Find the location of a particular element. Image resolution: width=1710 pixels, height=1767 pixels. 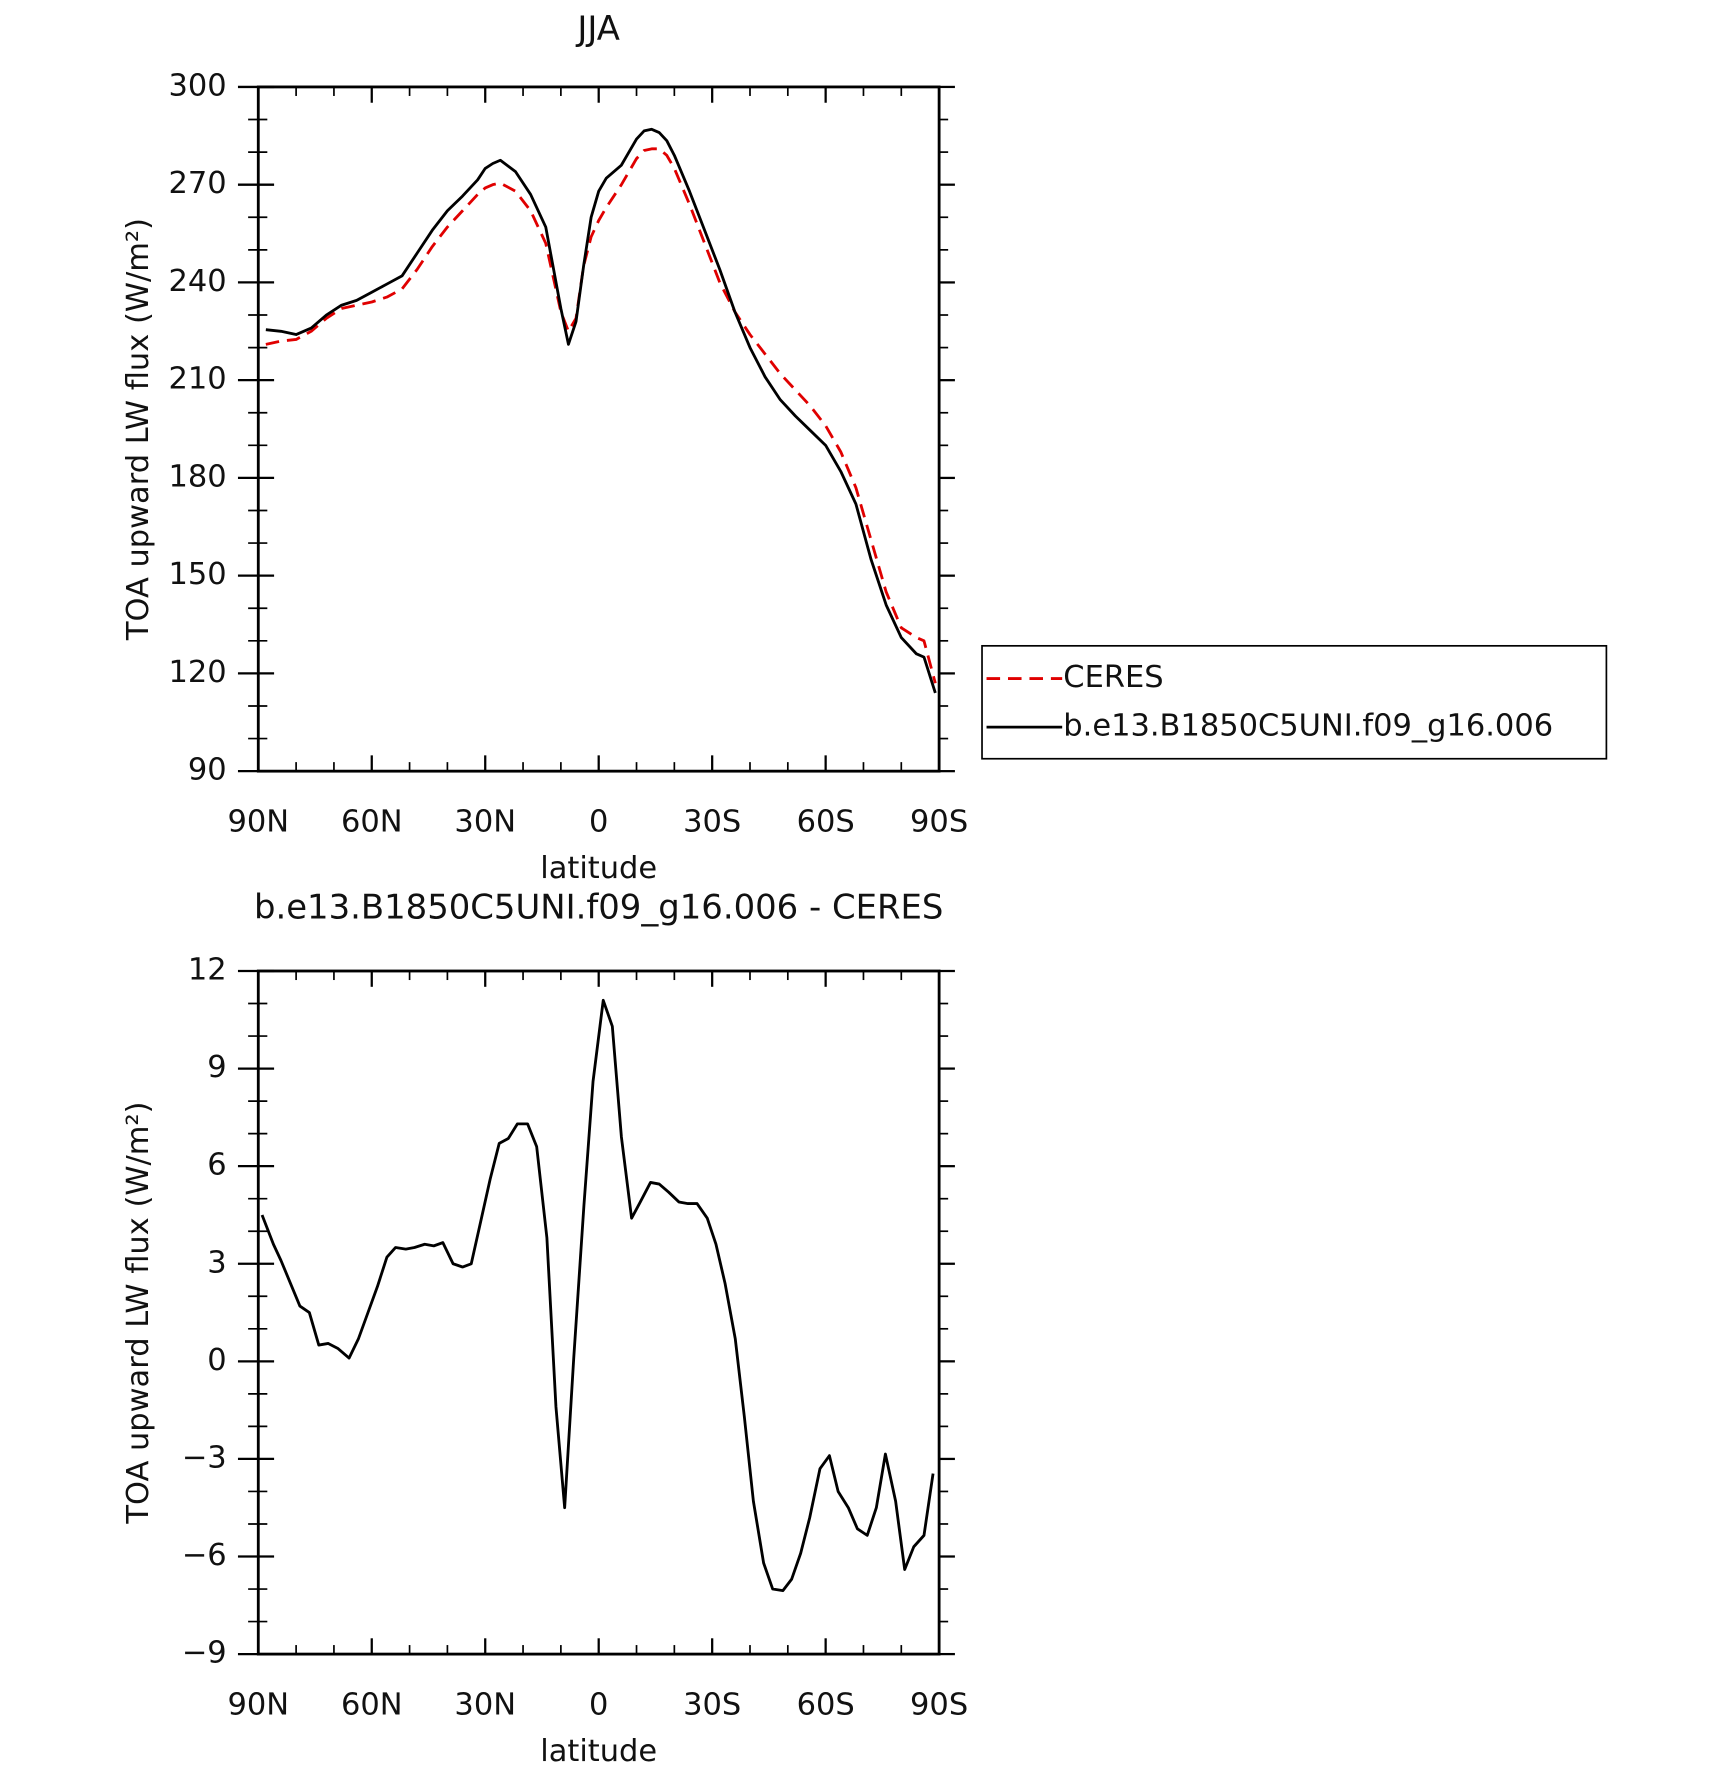

chart-title: b.e13.B1850C5UNI.f09_g16.006 - CERES is located at coordinates (598, 906).